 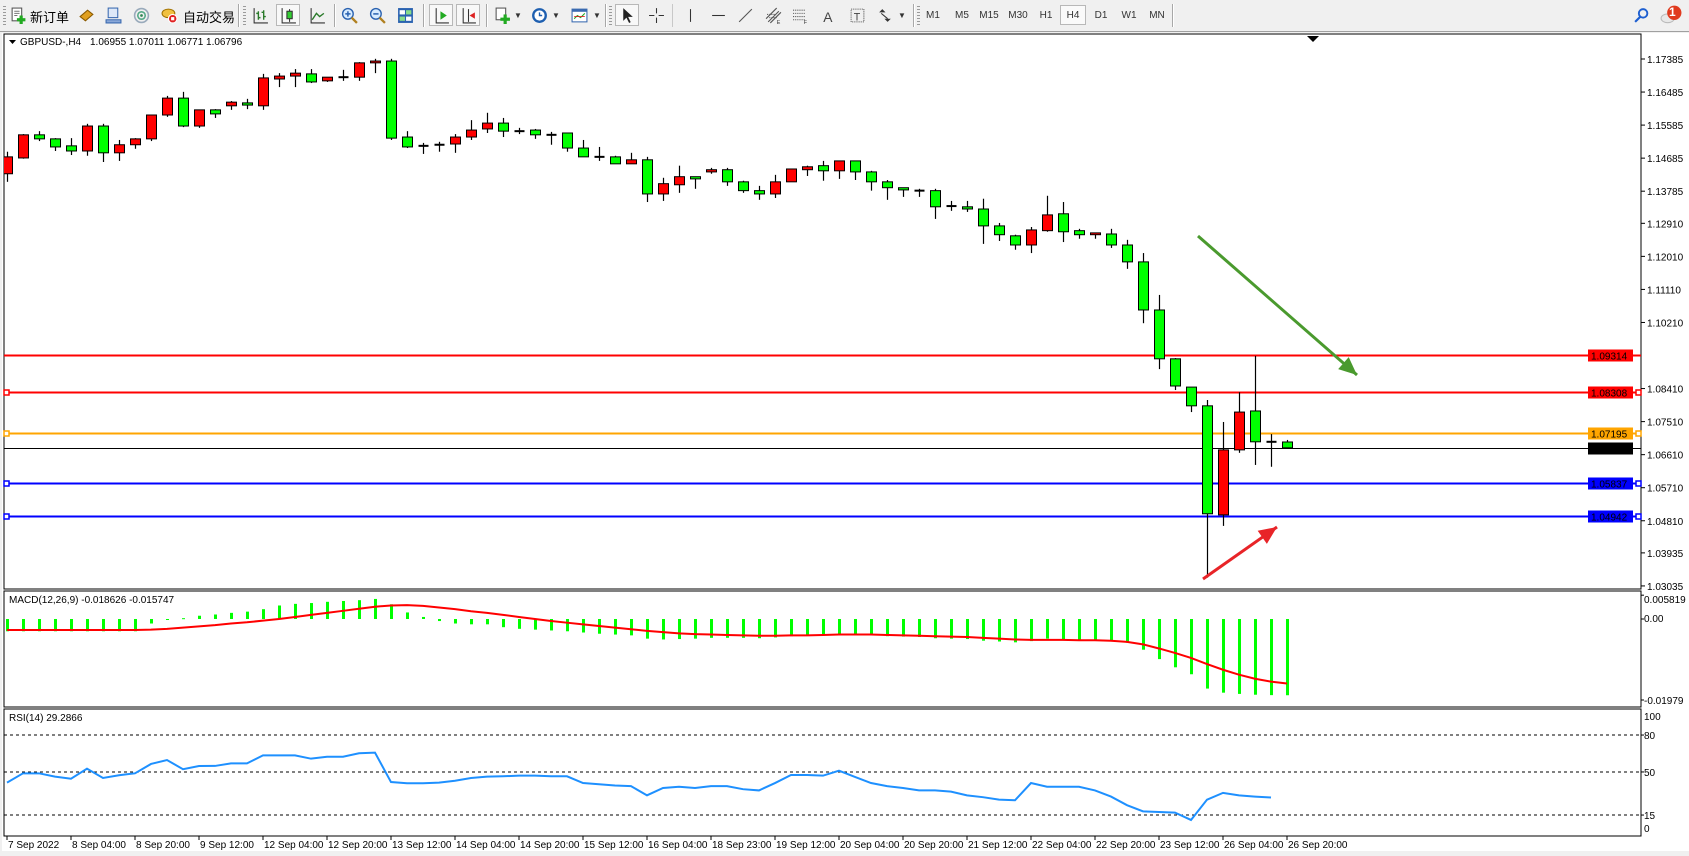 I want to click on auto-trading-label: 自动交易, so click(x=209, y=17).